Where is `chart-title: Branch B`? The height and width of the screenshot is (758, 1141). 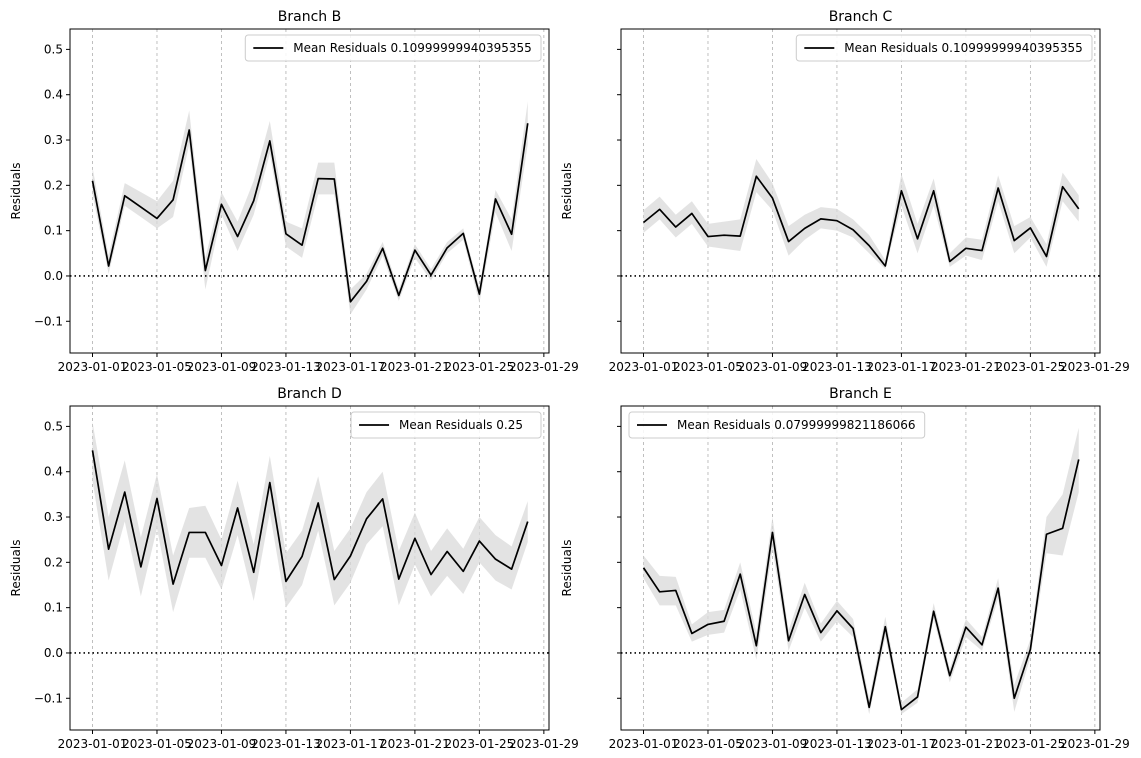 chart-title: Branch B is located at coordinates (309, 17).